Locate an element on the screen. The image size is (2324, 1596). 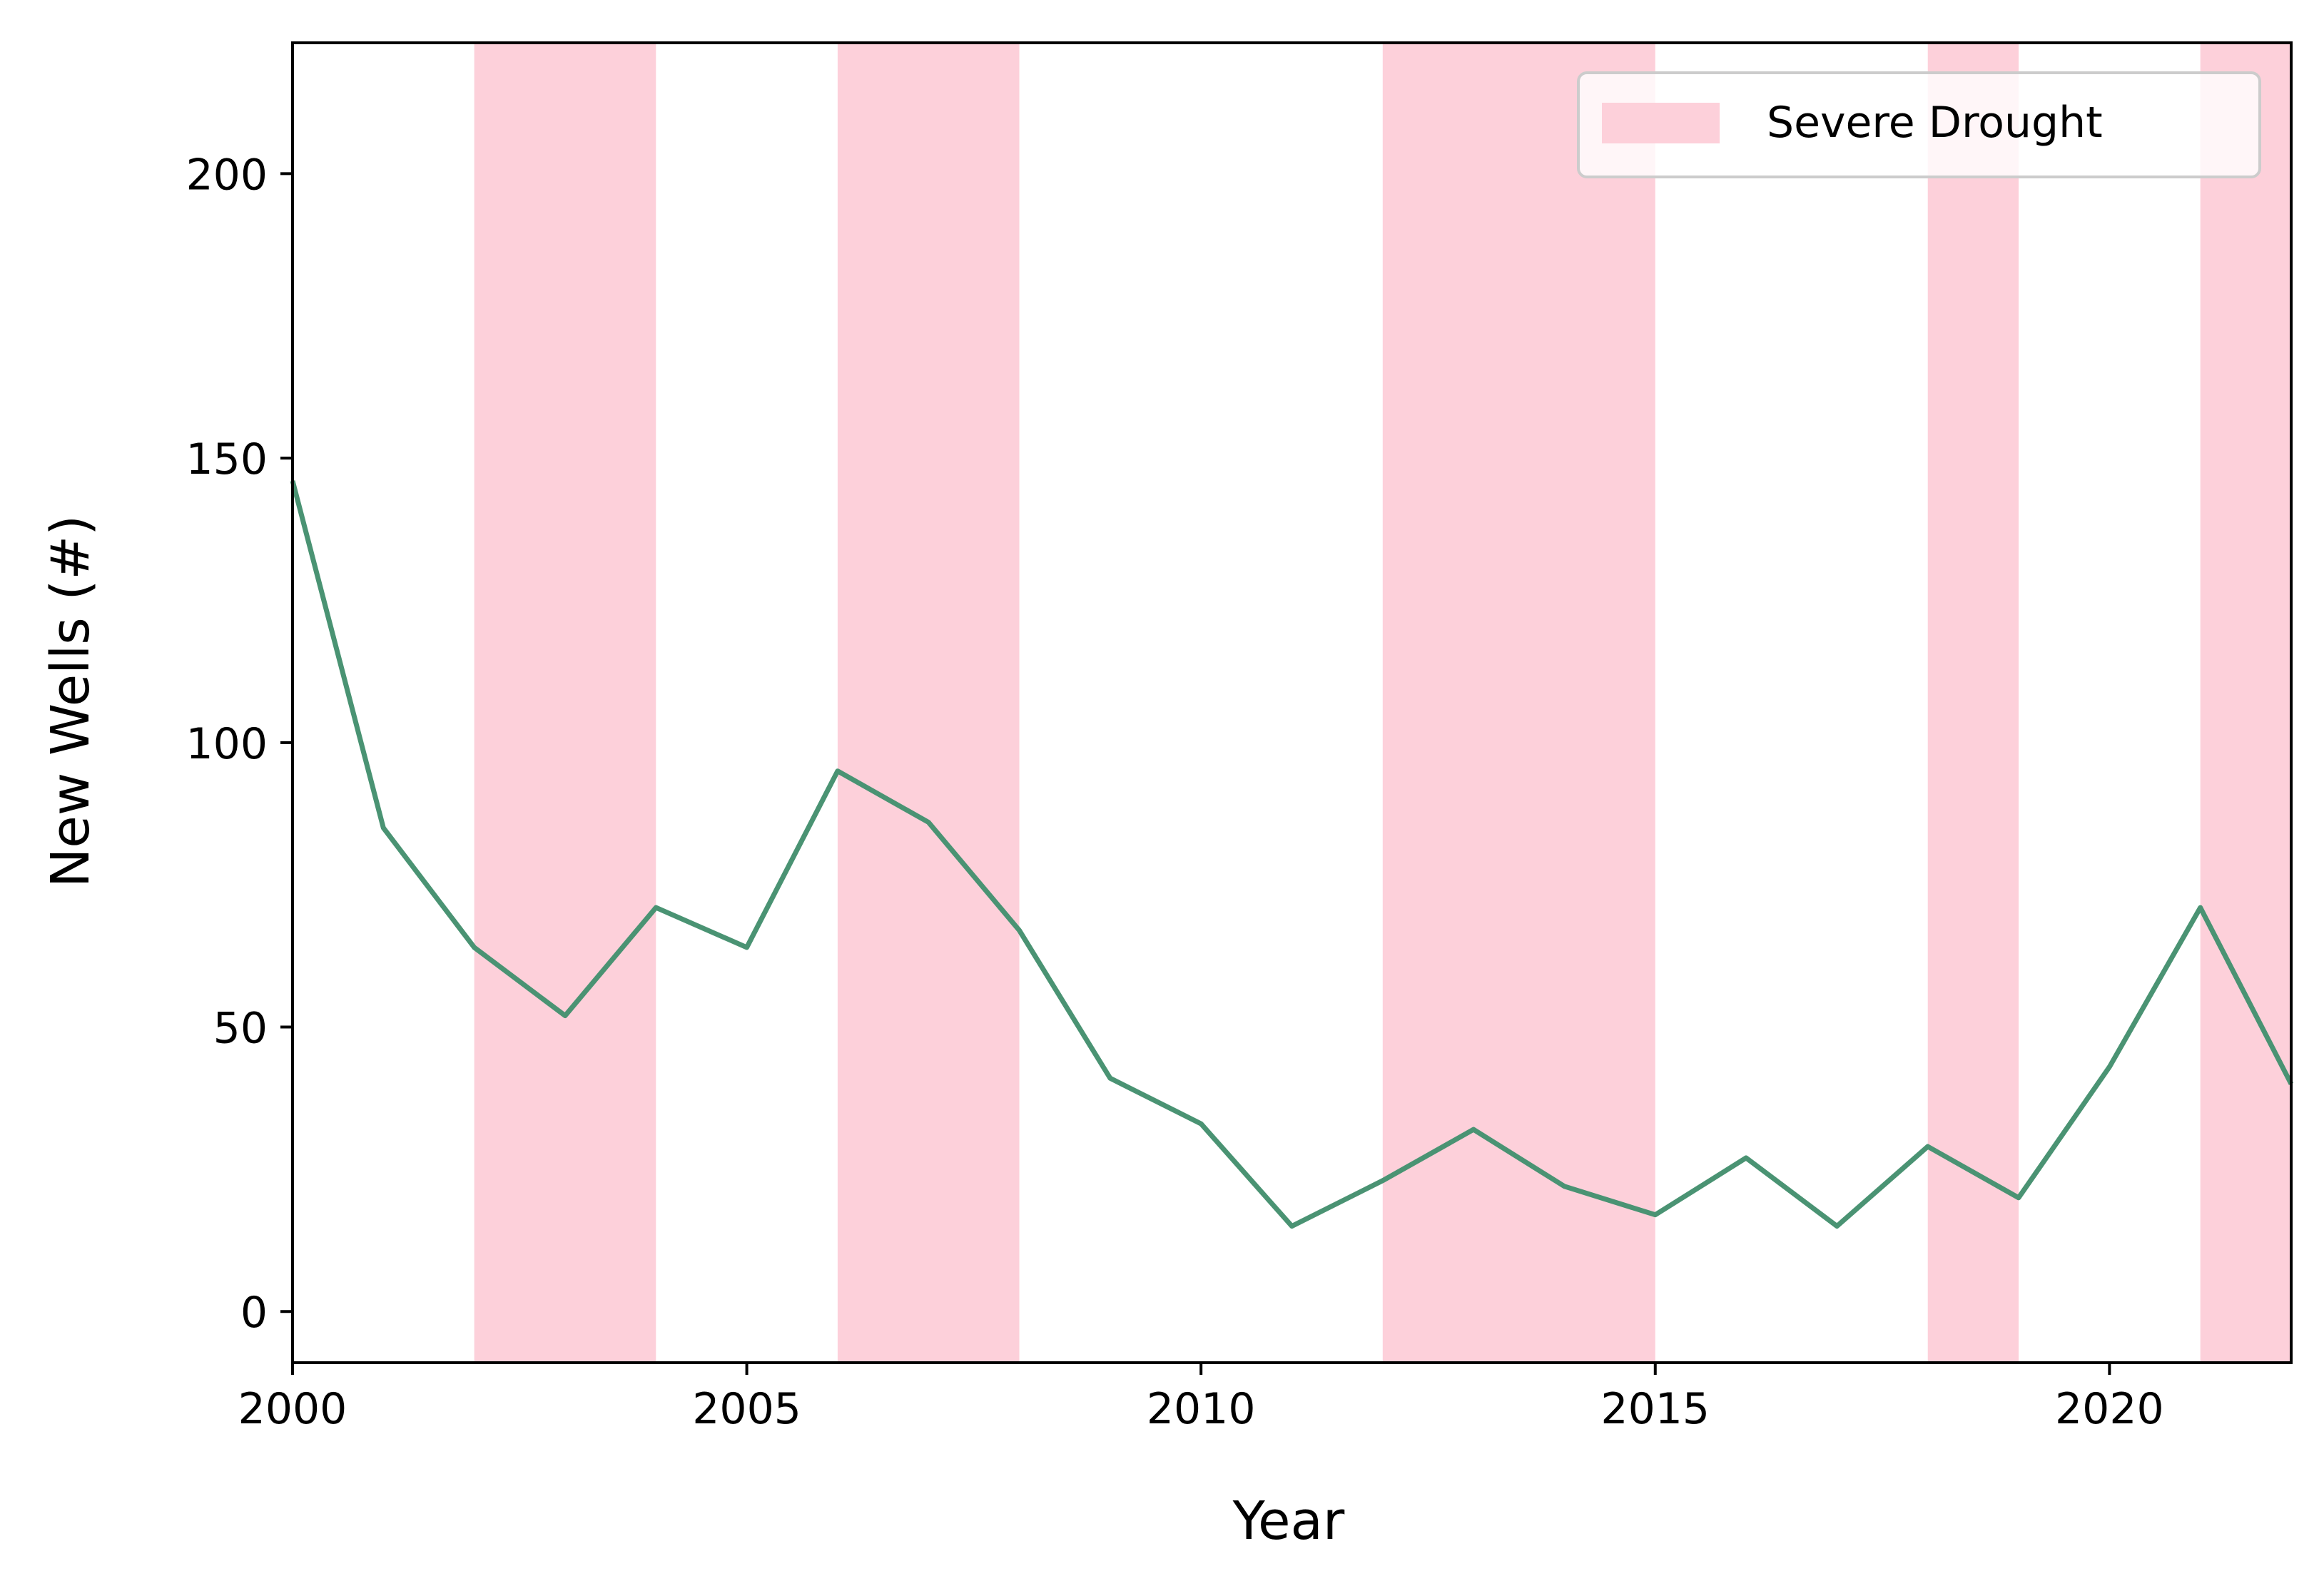
drought-band-2012-2015 is located at coordinates (1518, 703).